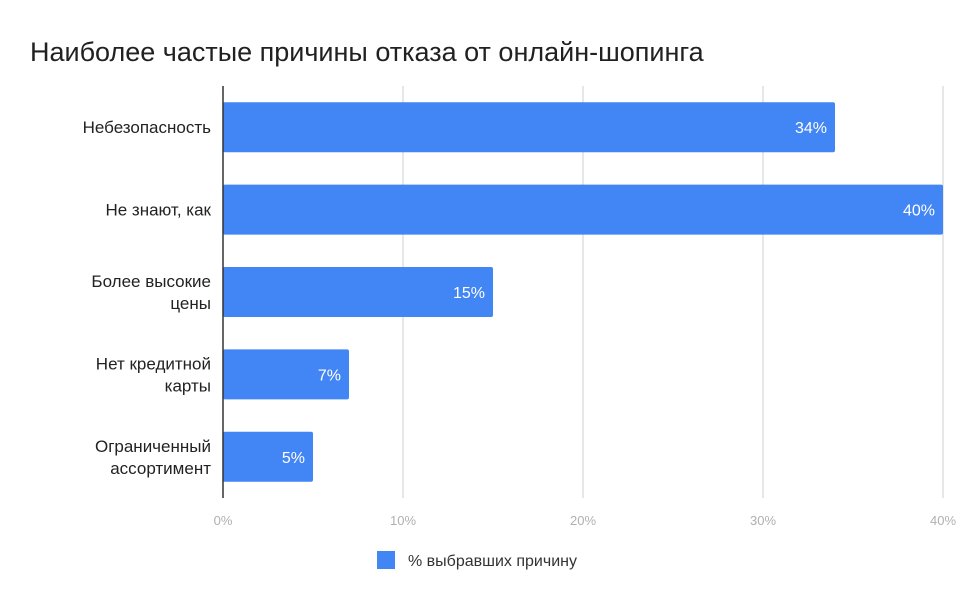 This screenshot has width=974, height=603. I want to click on category-label: карты, so click(188, 385).